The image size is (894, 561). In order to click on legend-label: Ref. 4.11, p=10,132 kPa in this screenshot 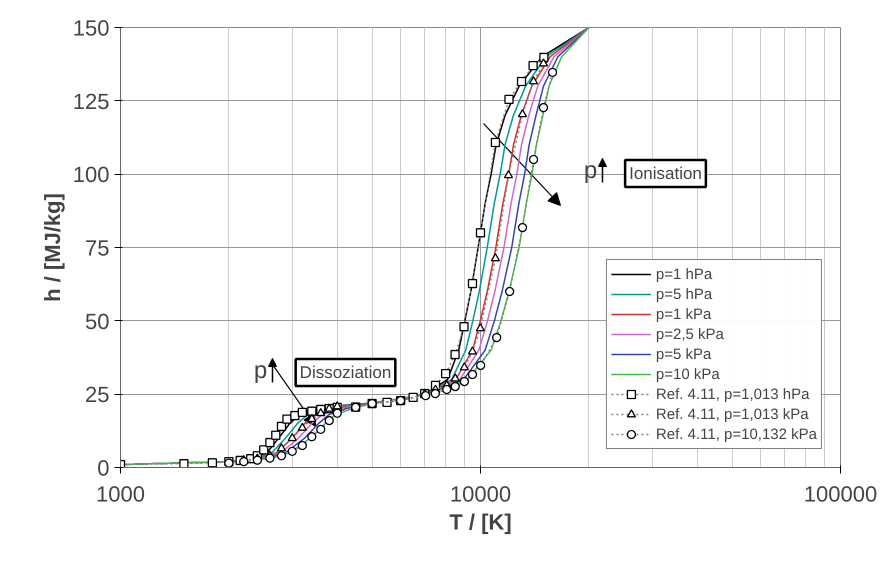, I will do `click(736, 434)`.